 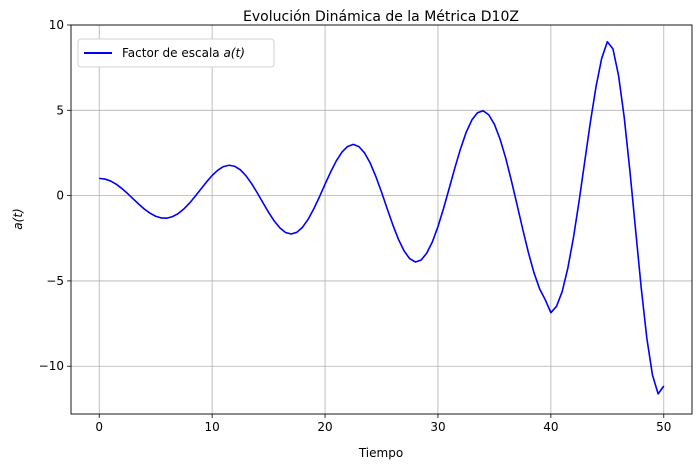 I want to click on chart-title: Evolución Dinámica de la Métrica D10Z, so click(x=381, y=17).